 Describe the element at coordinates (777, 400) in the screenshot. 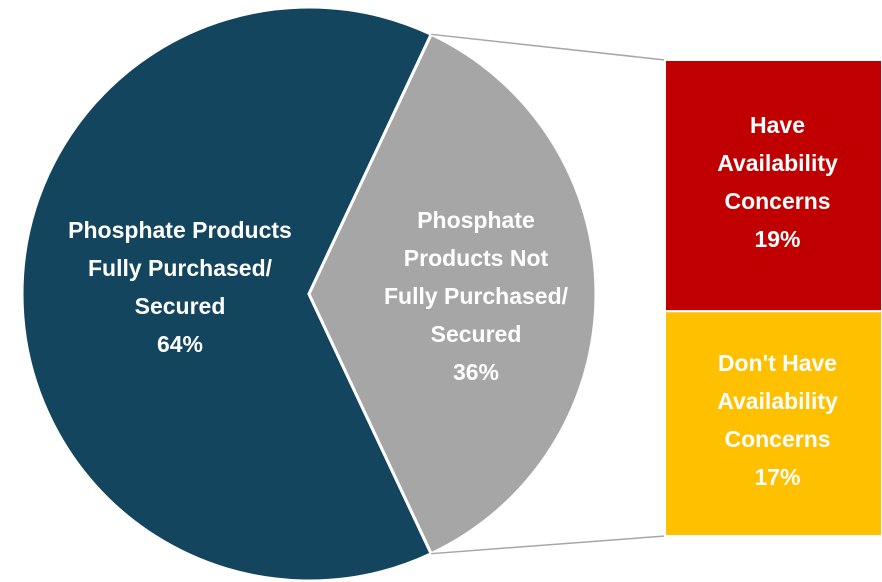

I see `bar-label-category: Don't Have Availability Concerns` at that location.